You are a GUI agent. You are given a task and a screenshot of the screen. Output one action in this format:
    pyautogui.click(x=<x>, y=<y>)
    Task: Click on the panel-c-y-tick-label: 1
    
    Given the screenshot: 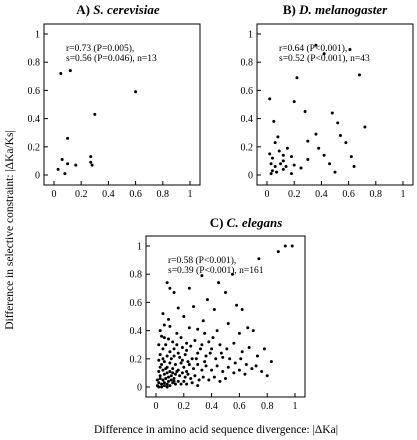 What is the action you would take?
    pyautogui.click(x=139, y=247)
    